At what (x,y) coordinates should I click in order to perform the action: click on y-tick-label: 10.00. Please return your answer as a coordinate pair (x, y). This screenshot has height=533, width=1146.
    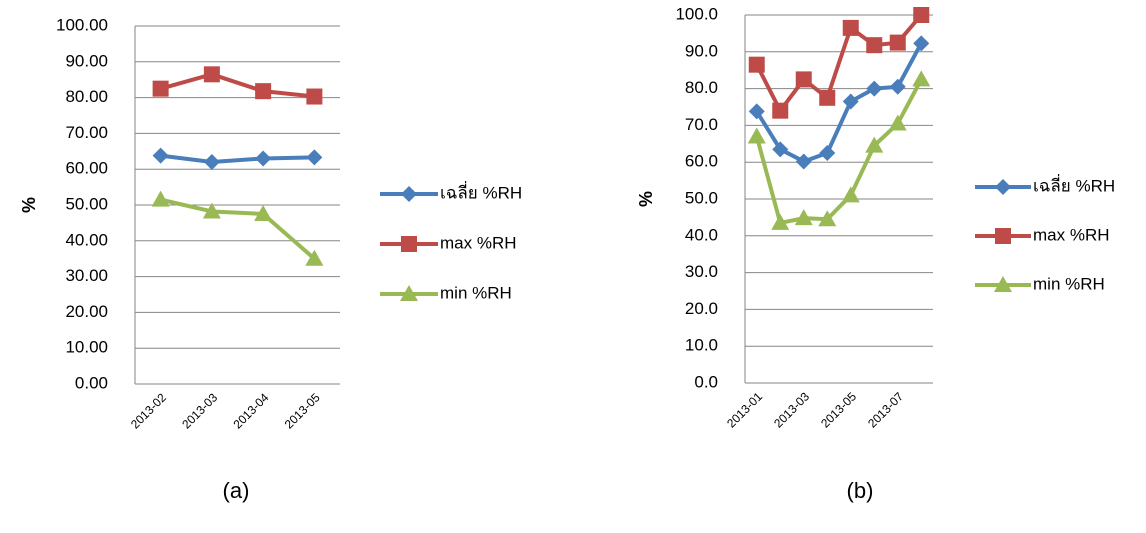
    Looking at the image, I should click on (86, 347).